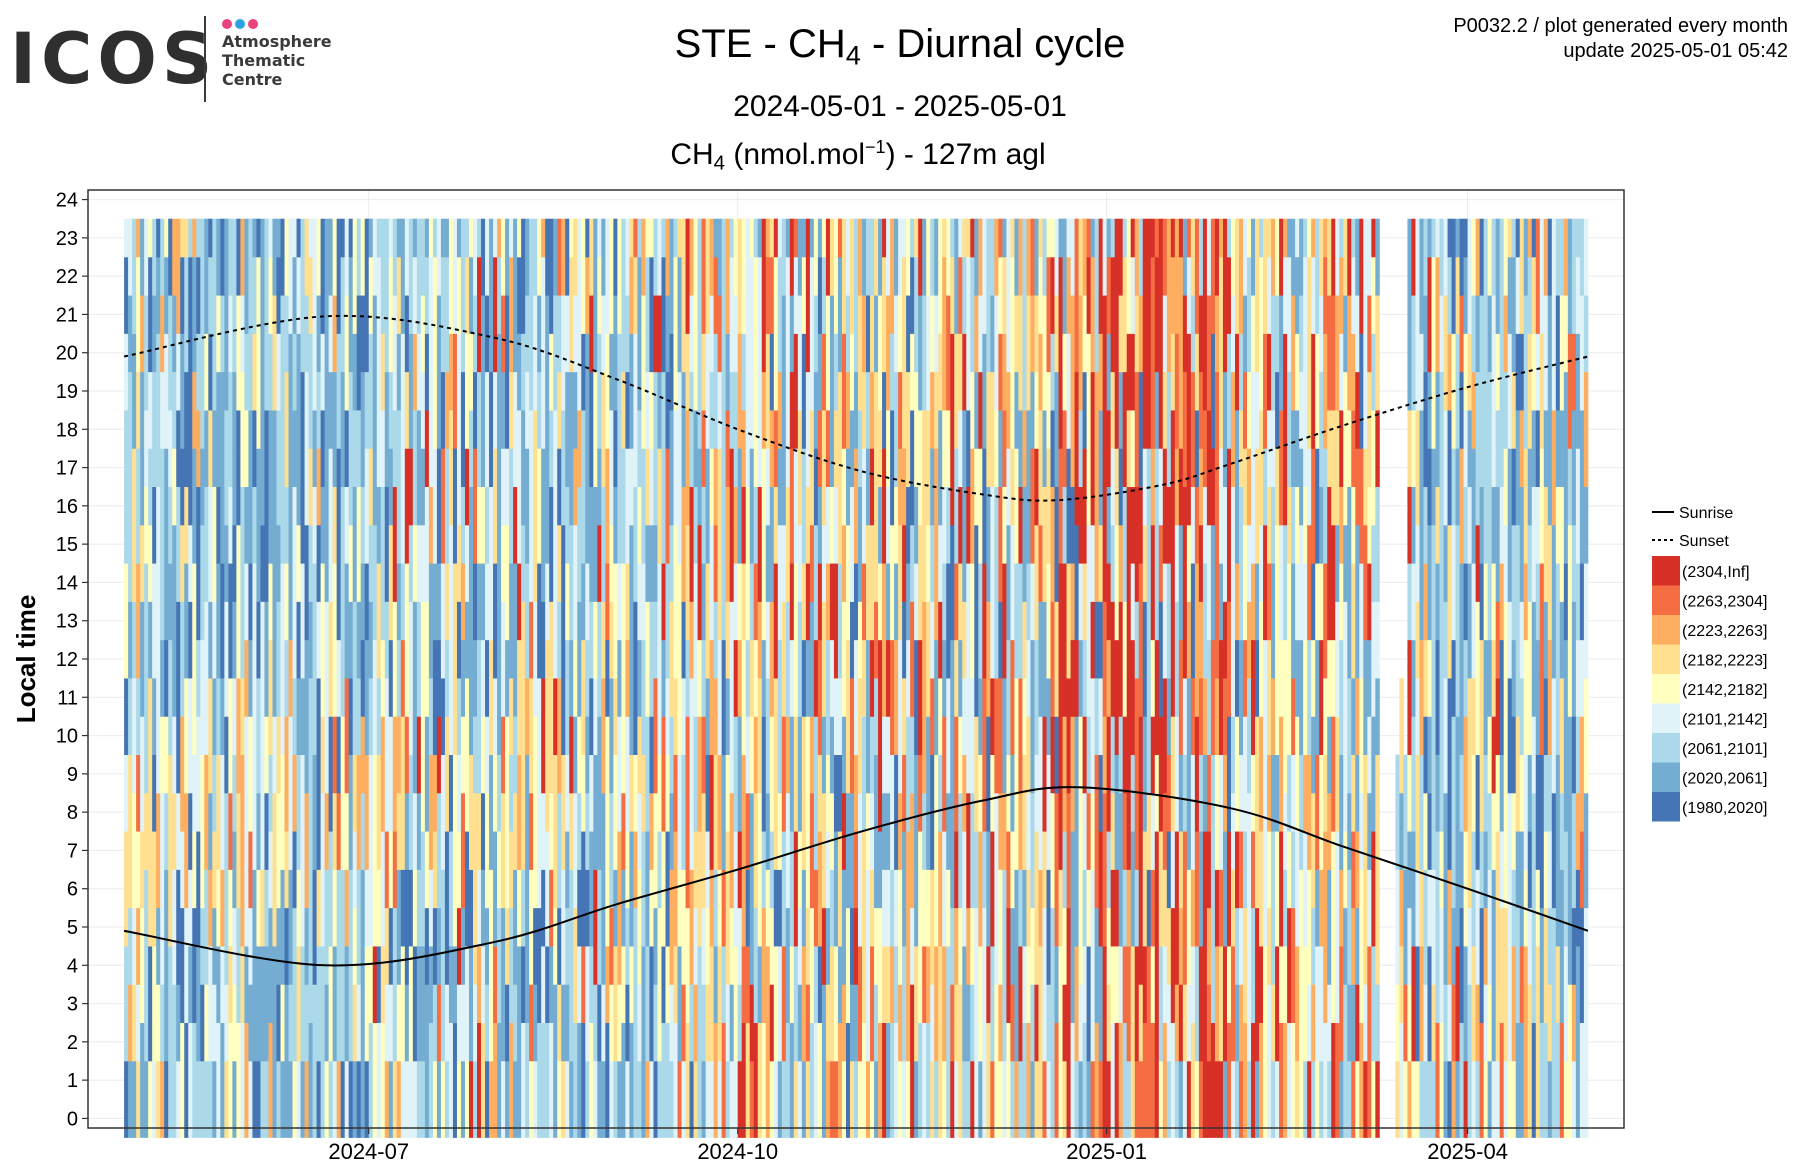 The image size is (1800, 1170). I want to click on meta-update-time: update 2025-05-01 05:42, so click(1675, 51).